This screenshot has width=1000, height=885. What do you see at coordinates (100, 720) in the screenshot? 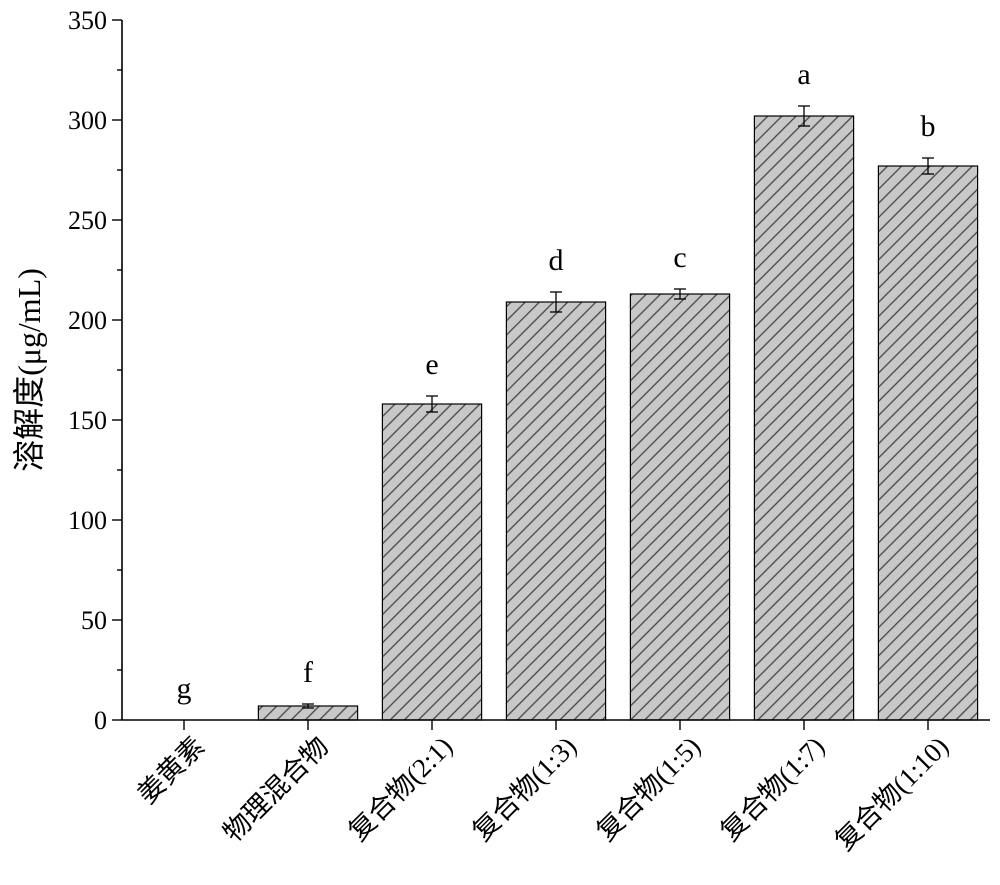
I see `y-tick-label: 0` at bounding box center [100, 720].